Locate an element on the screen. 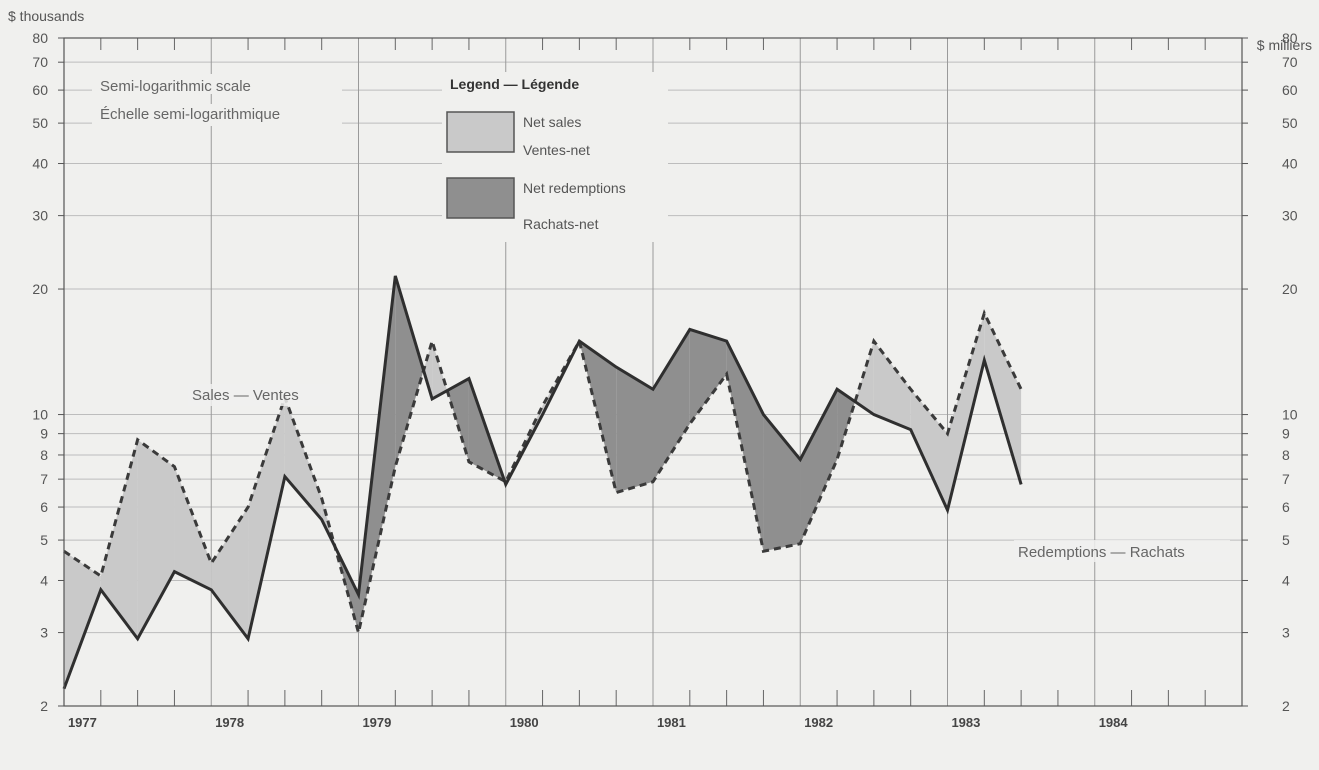 The width and height of the screenshot is (1319, 770). y-tick-label-left: 2 is located at coordinates (44, 706).